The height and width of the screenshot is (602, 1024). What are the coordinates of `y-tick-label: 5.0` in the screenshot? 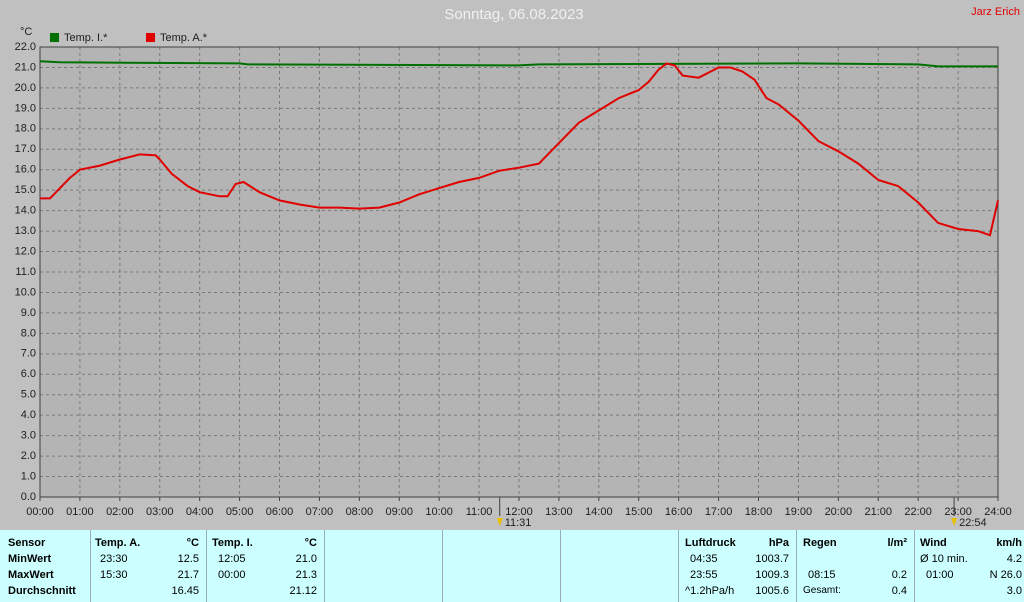 It's located at (28, 395).